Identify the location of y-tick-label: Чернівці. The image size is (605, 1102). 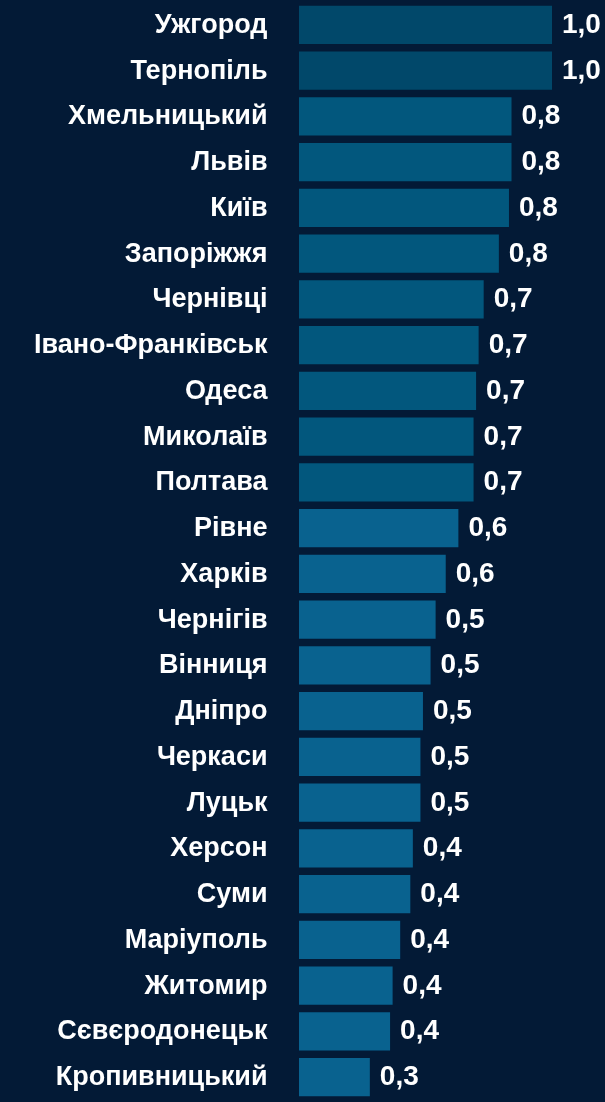
(210, 298).